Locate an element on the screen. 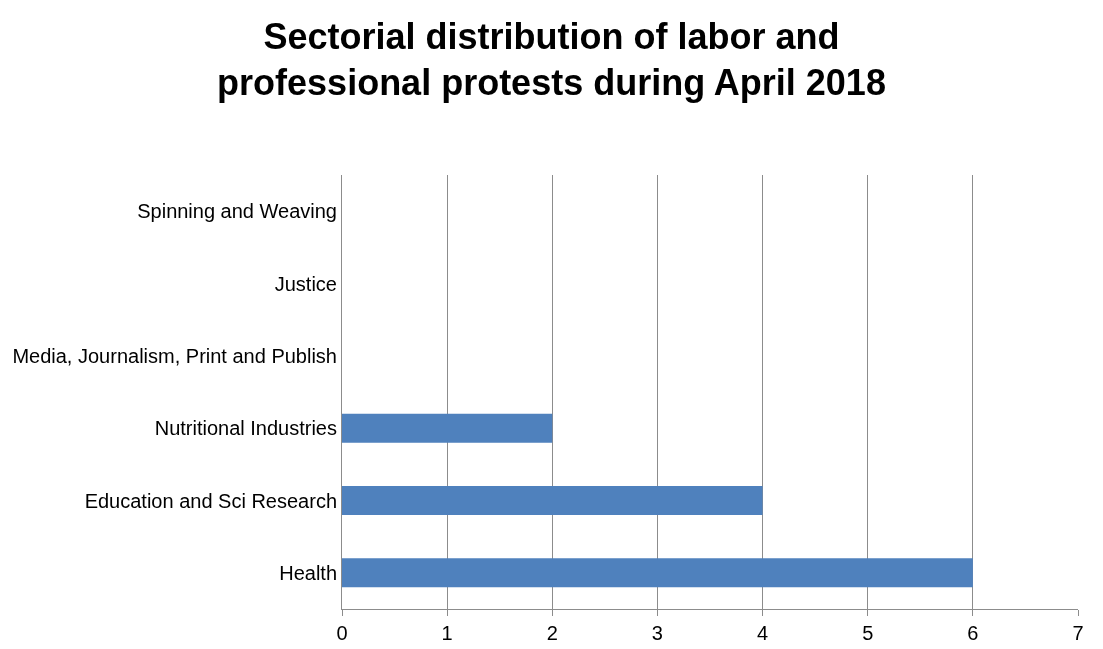 Image resolution: width=1103 pixels, height=649 pixels. x-tick-label: 2 is located at coordinates (552, 633).